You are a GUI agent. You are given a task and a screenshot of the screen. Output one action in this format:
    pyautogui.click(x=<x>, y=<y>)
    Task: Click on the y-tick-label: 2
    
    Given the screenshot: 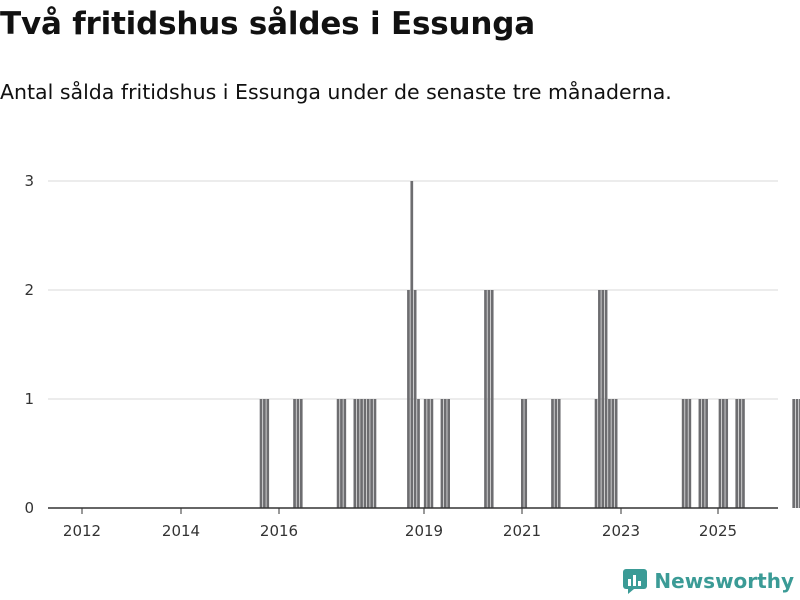 What is the action you would take?
    pyautogui.click(x=29, y=290)
    